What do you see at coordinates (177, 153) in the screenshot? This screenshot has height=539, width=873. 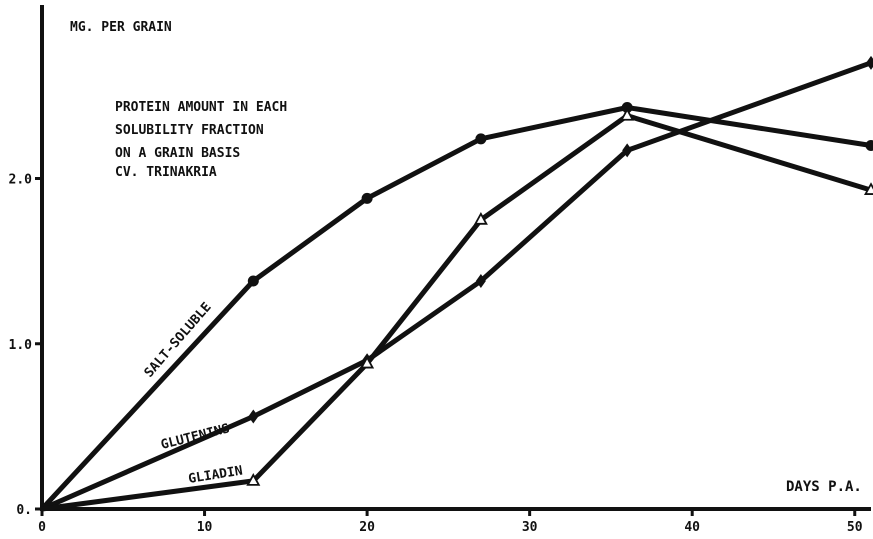 I see `chart-title-line-3: ON A GRAIN BASIS` at bounding box center [177, 153].